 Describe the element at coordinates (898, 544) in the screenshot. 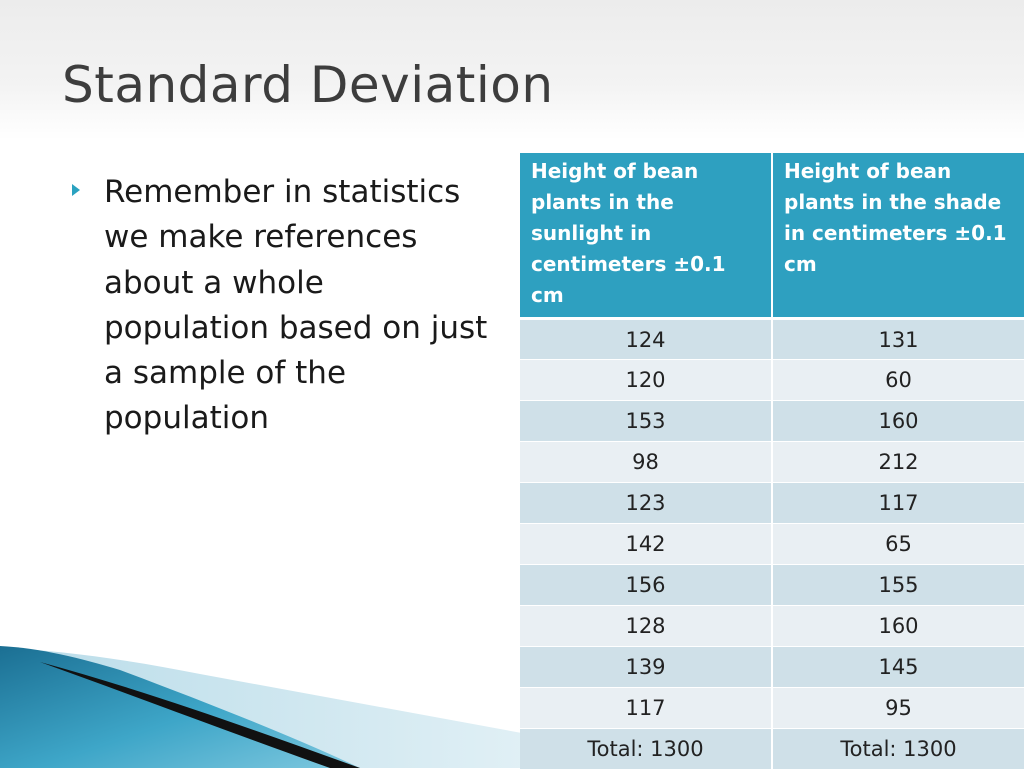

I see `shade-cell: 65` at that location.